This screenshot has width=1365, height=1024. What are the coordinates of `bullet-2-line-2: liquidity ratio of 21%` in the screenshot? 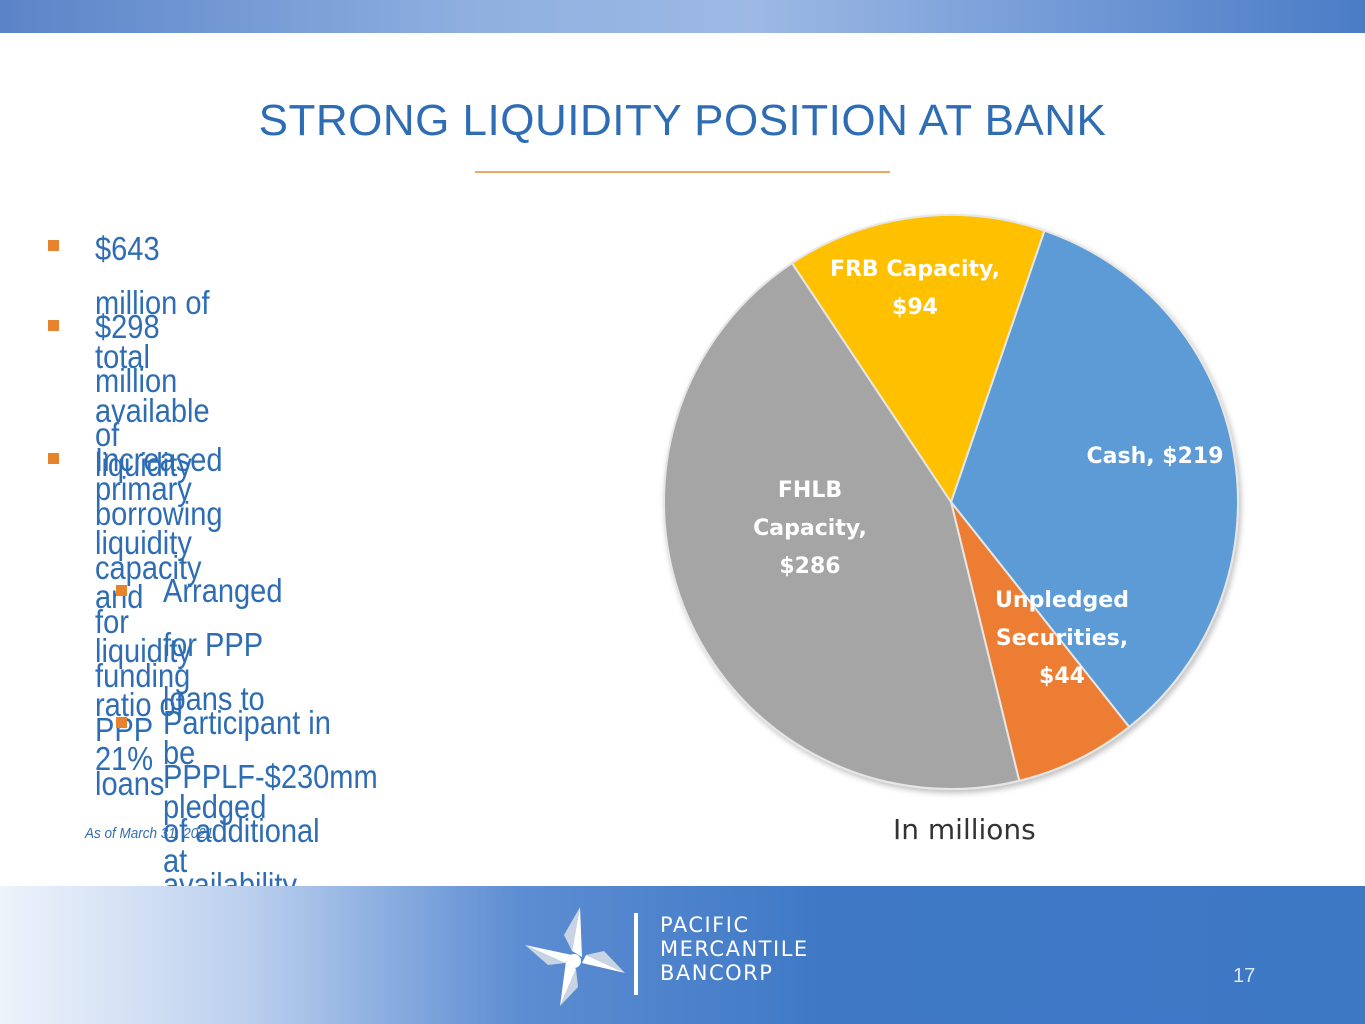 It's located at (143, 704).